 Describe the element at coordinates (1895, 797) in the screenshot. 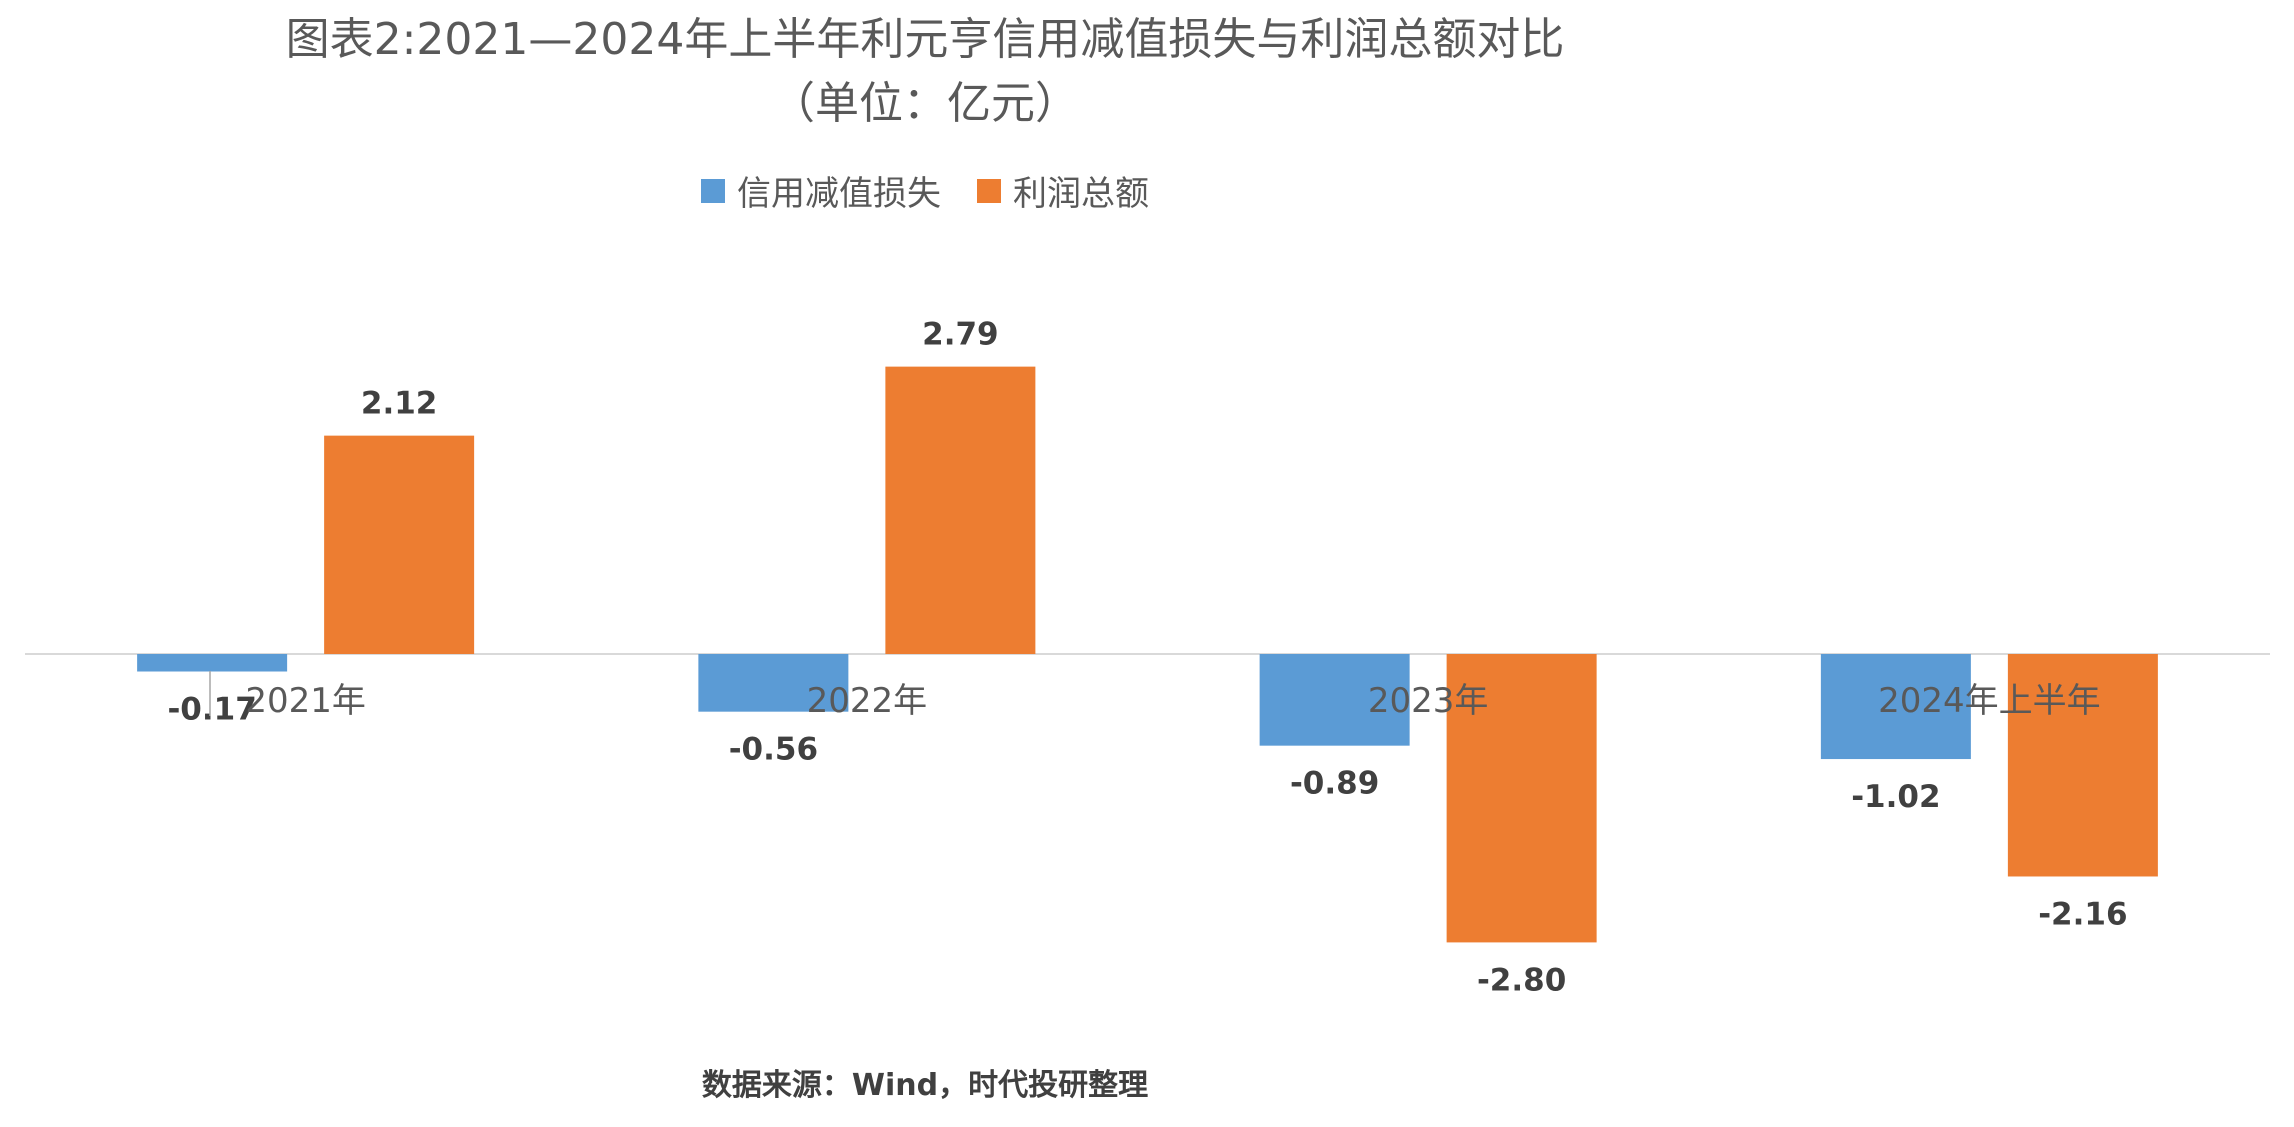

I see `data-label: -1.02` at that location.